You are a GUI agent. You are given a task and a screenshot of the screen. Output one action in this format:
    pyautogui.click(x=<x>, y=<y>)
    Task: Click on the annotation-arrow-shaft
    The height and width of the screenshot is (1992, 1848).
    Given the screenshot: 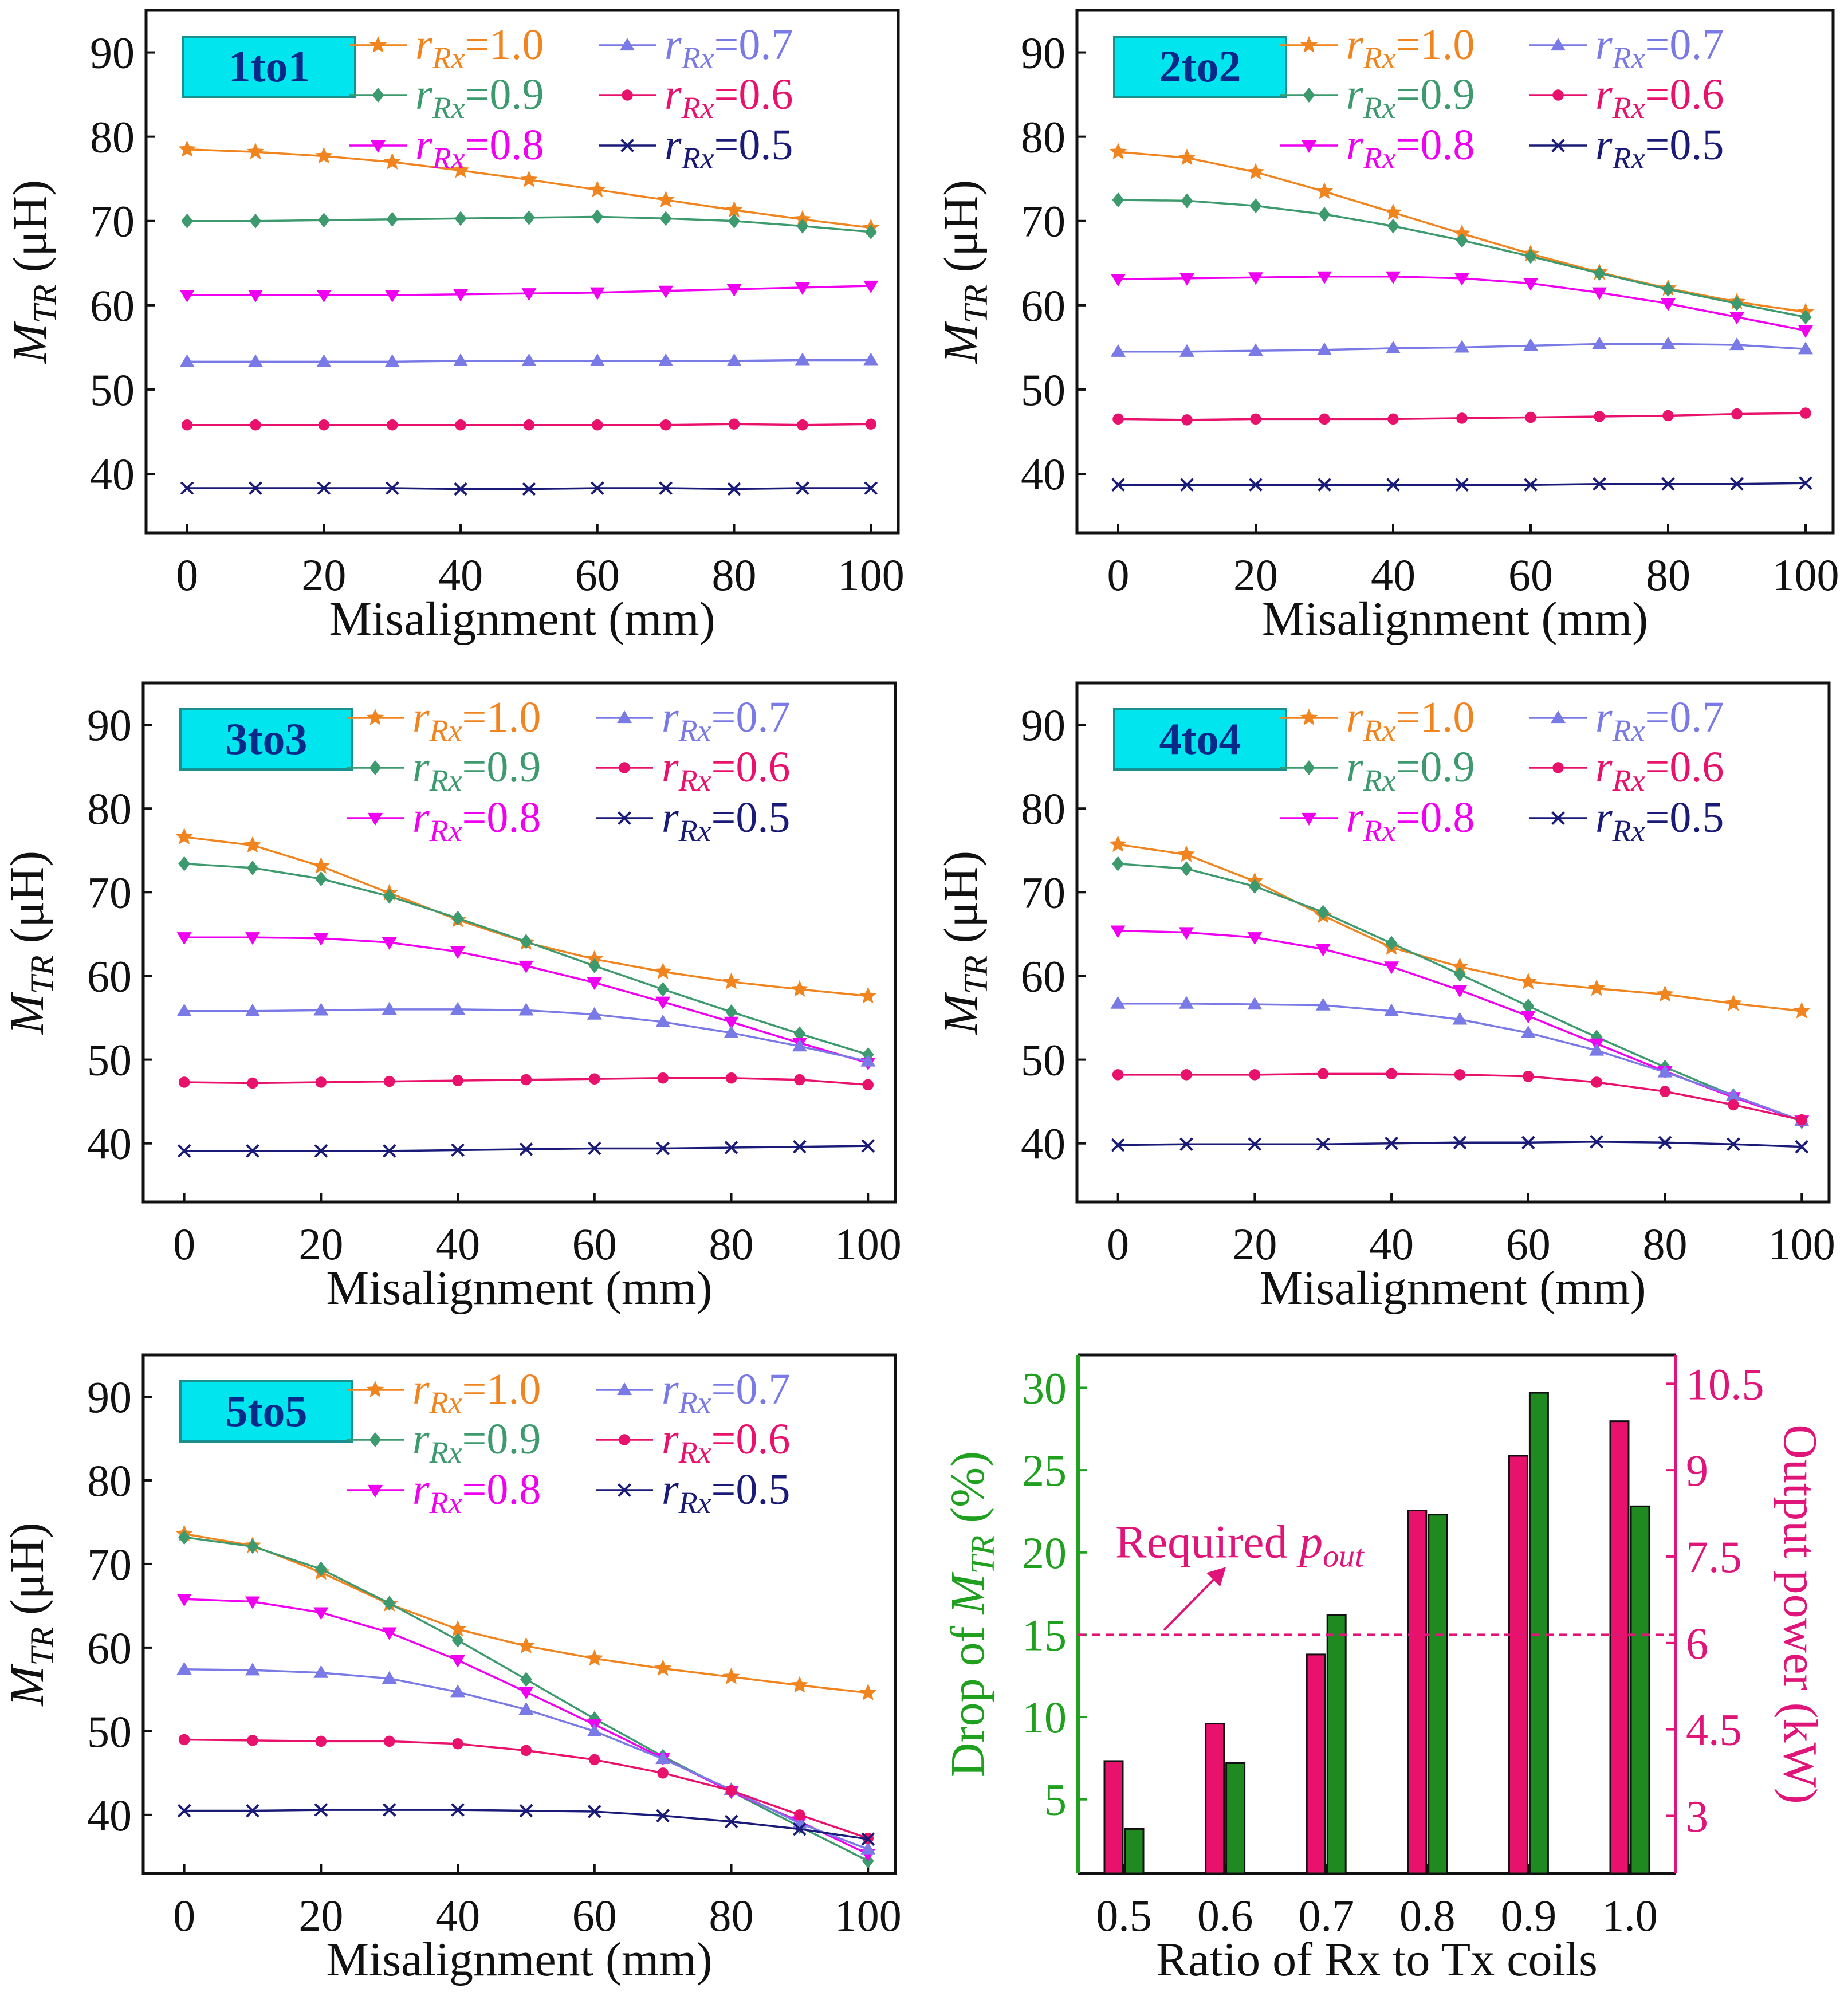 What is the action you would take?
    pyautogui.click(x=1192, y=1601)
    